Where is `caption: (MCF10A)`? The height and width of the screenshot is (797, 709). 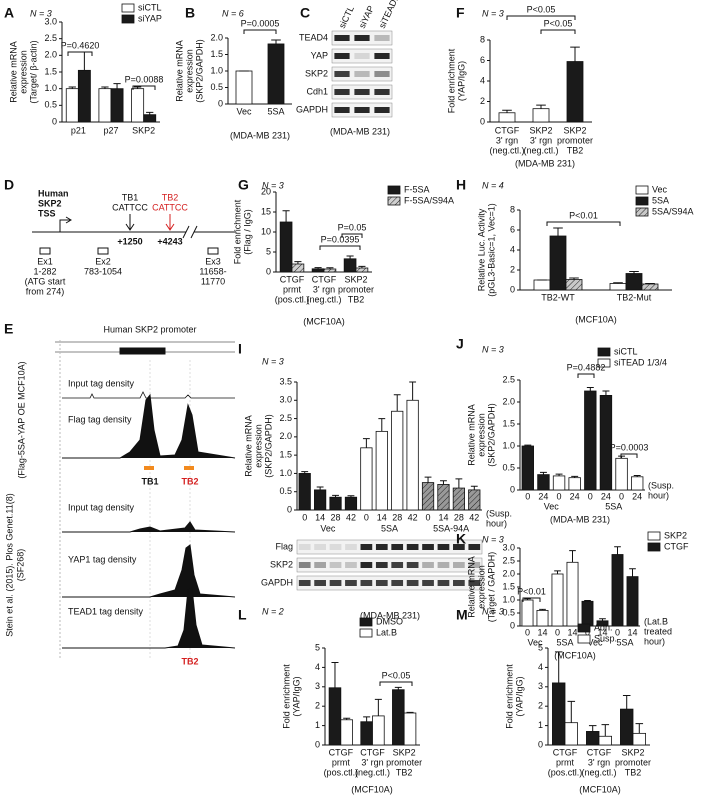
caption: (MCF10A) is located at coordinates (600, 789).